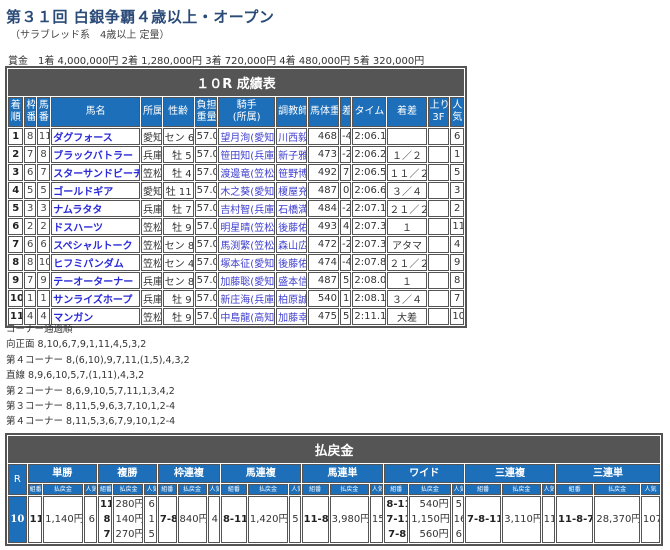 This screenshot has height=550, width=670. I want to click on trainer-link: 森山広, so click(292, 244).